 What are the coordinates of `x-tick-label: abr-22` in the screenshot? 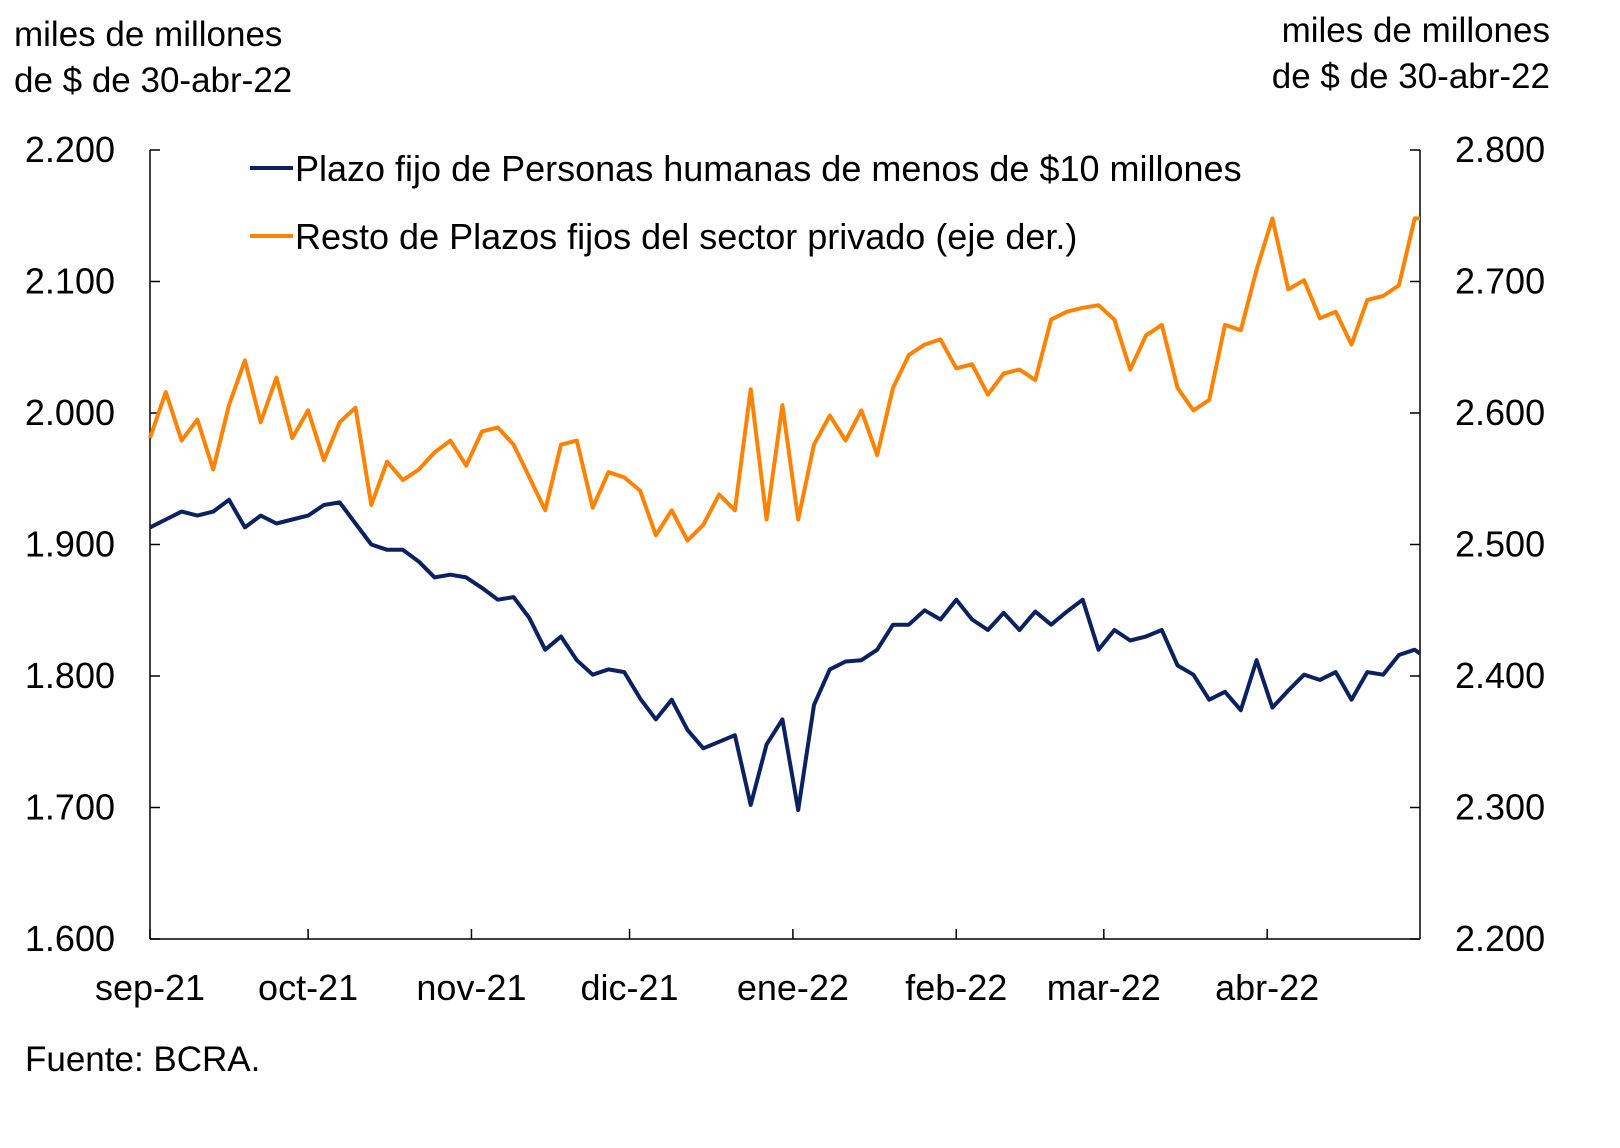 It's located at (1267, 987).